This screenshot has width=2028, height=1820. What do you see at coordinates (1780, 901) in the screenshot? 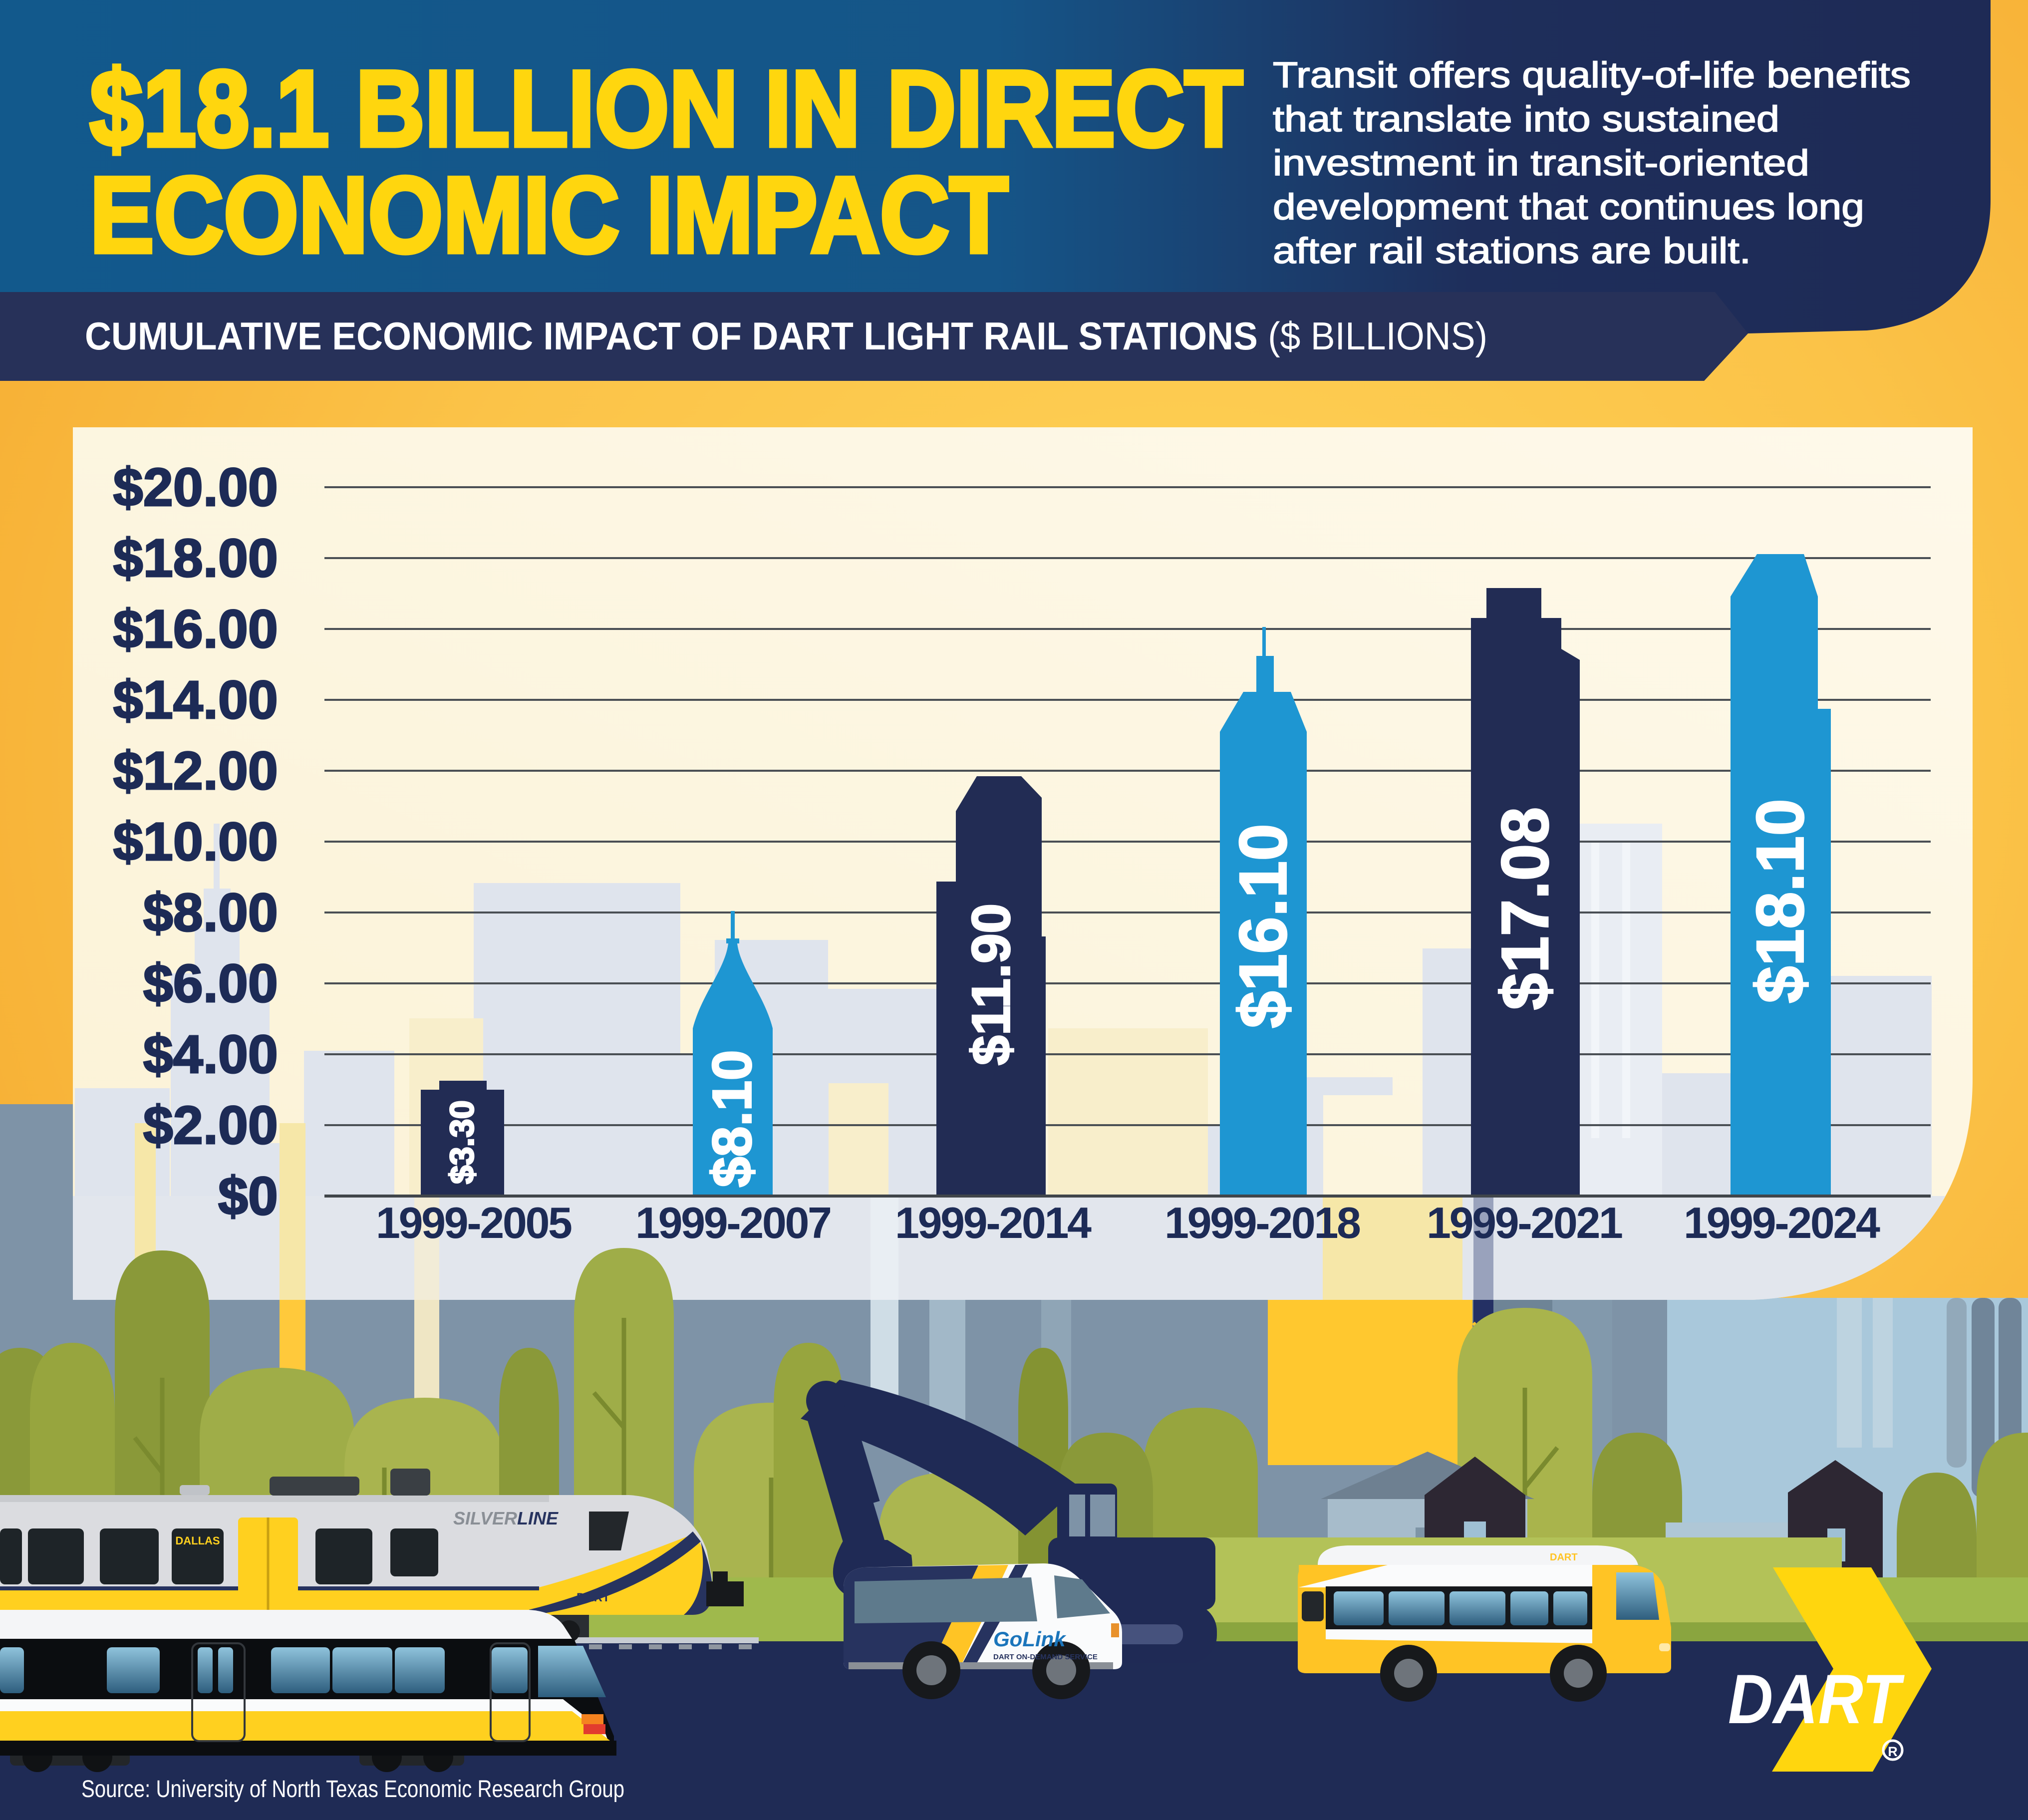
I see `svg-text: $18.10` at bounding box center [1780, 901].